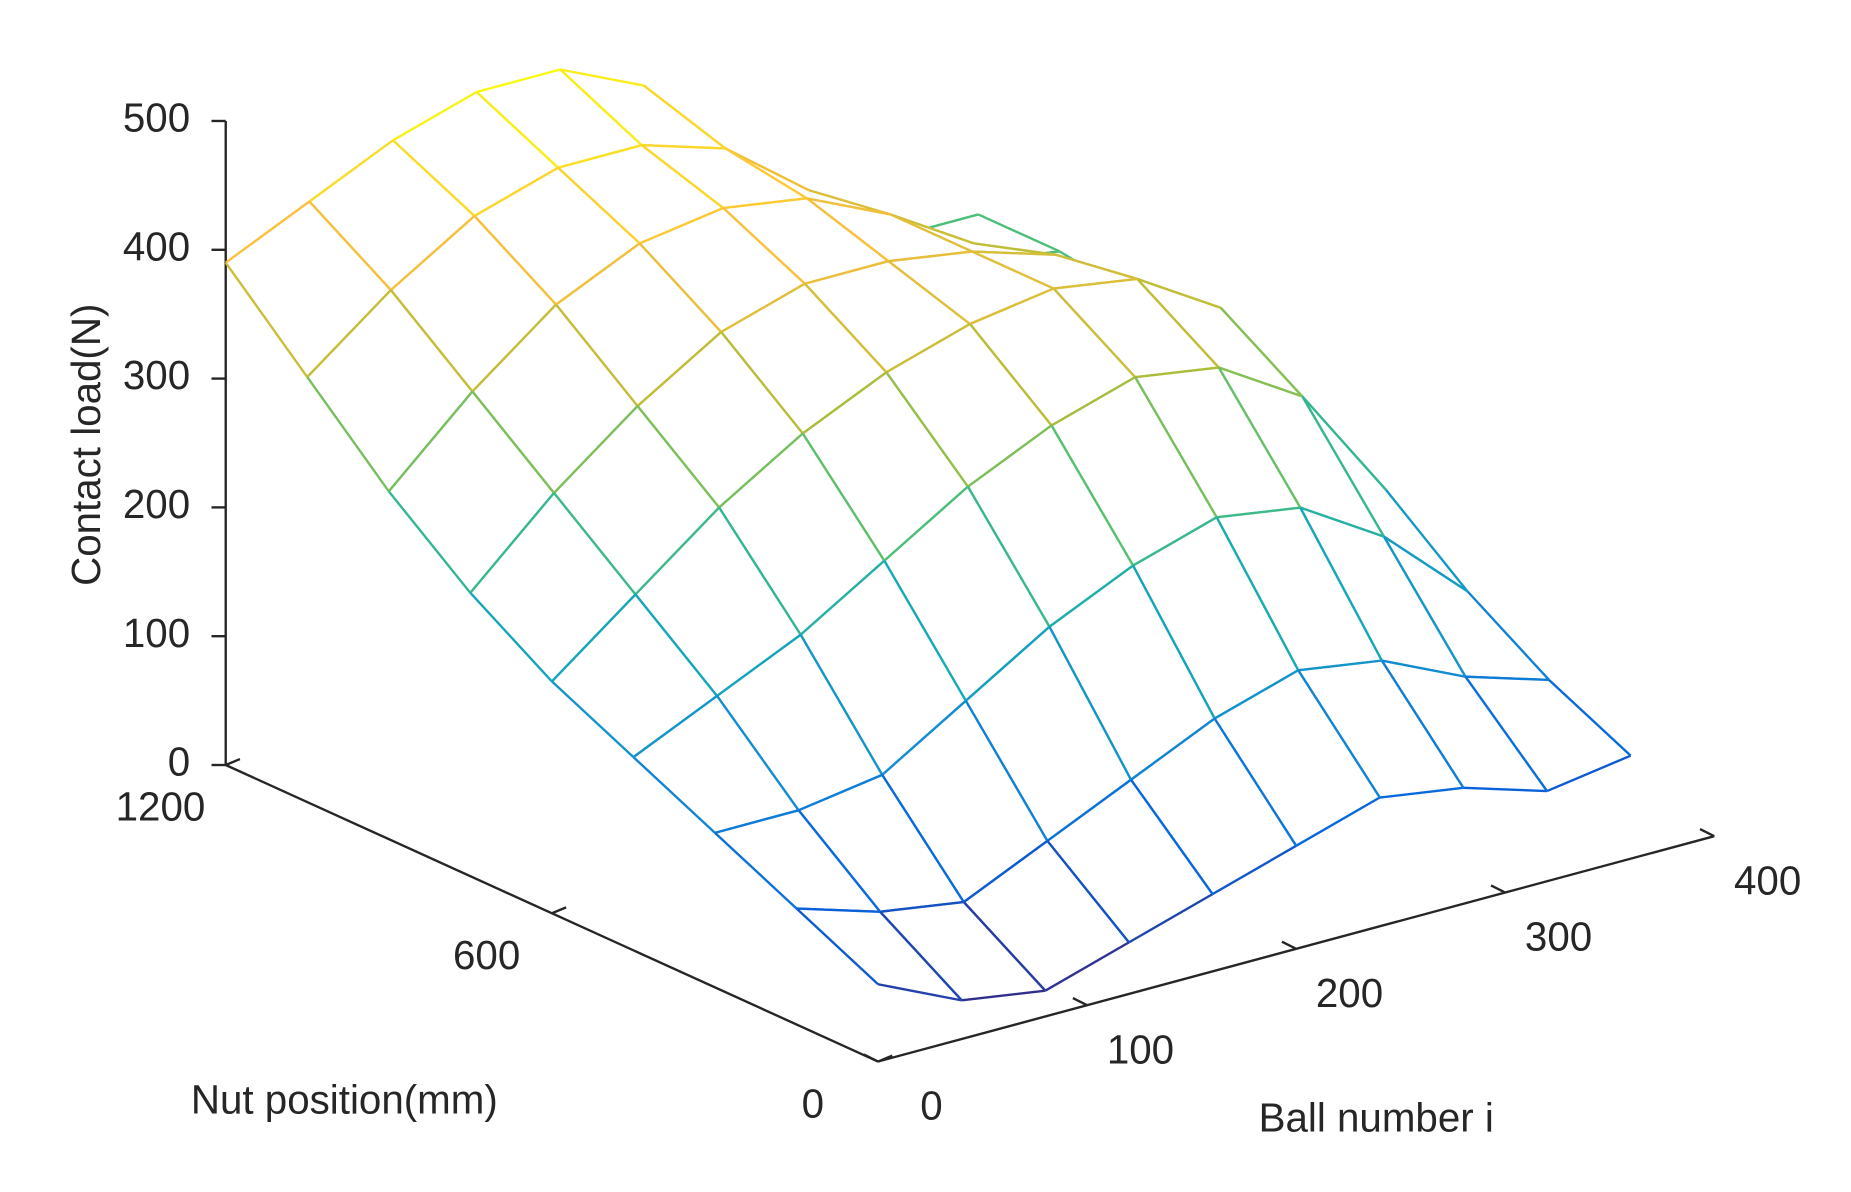  What do you see at coordinates (1376, 1117) in the screenshot?
I see `x-axis-label: Ball number i` at bounding box center [1376, 1117].